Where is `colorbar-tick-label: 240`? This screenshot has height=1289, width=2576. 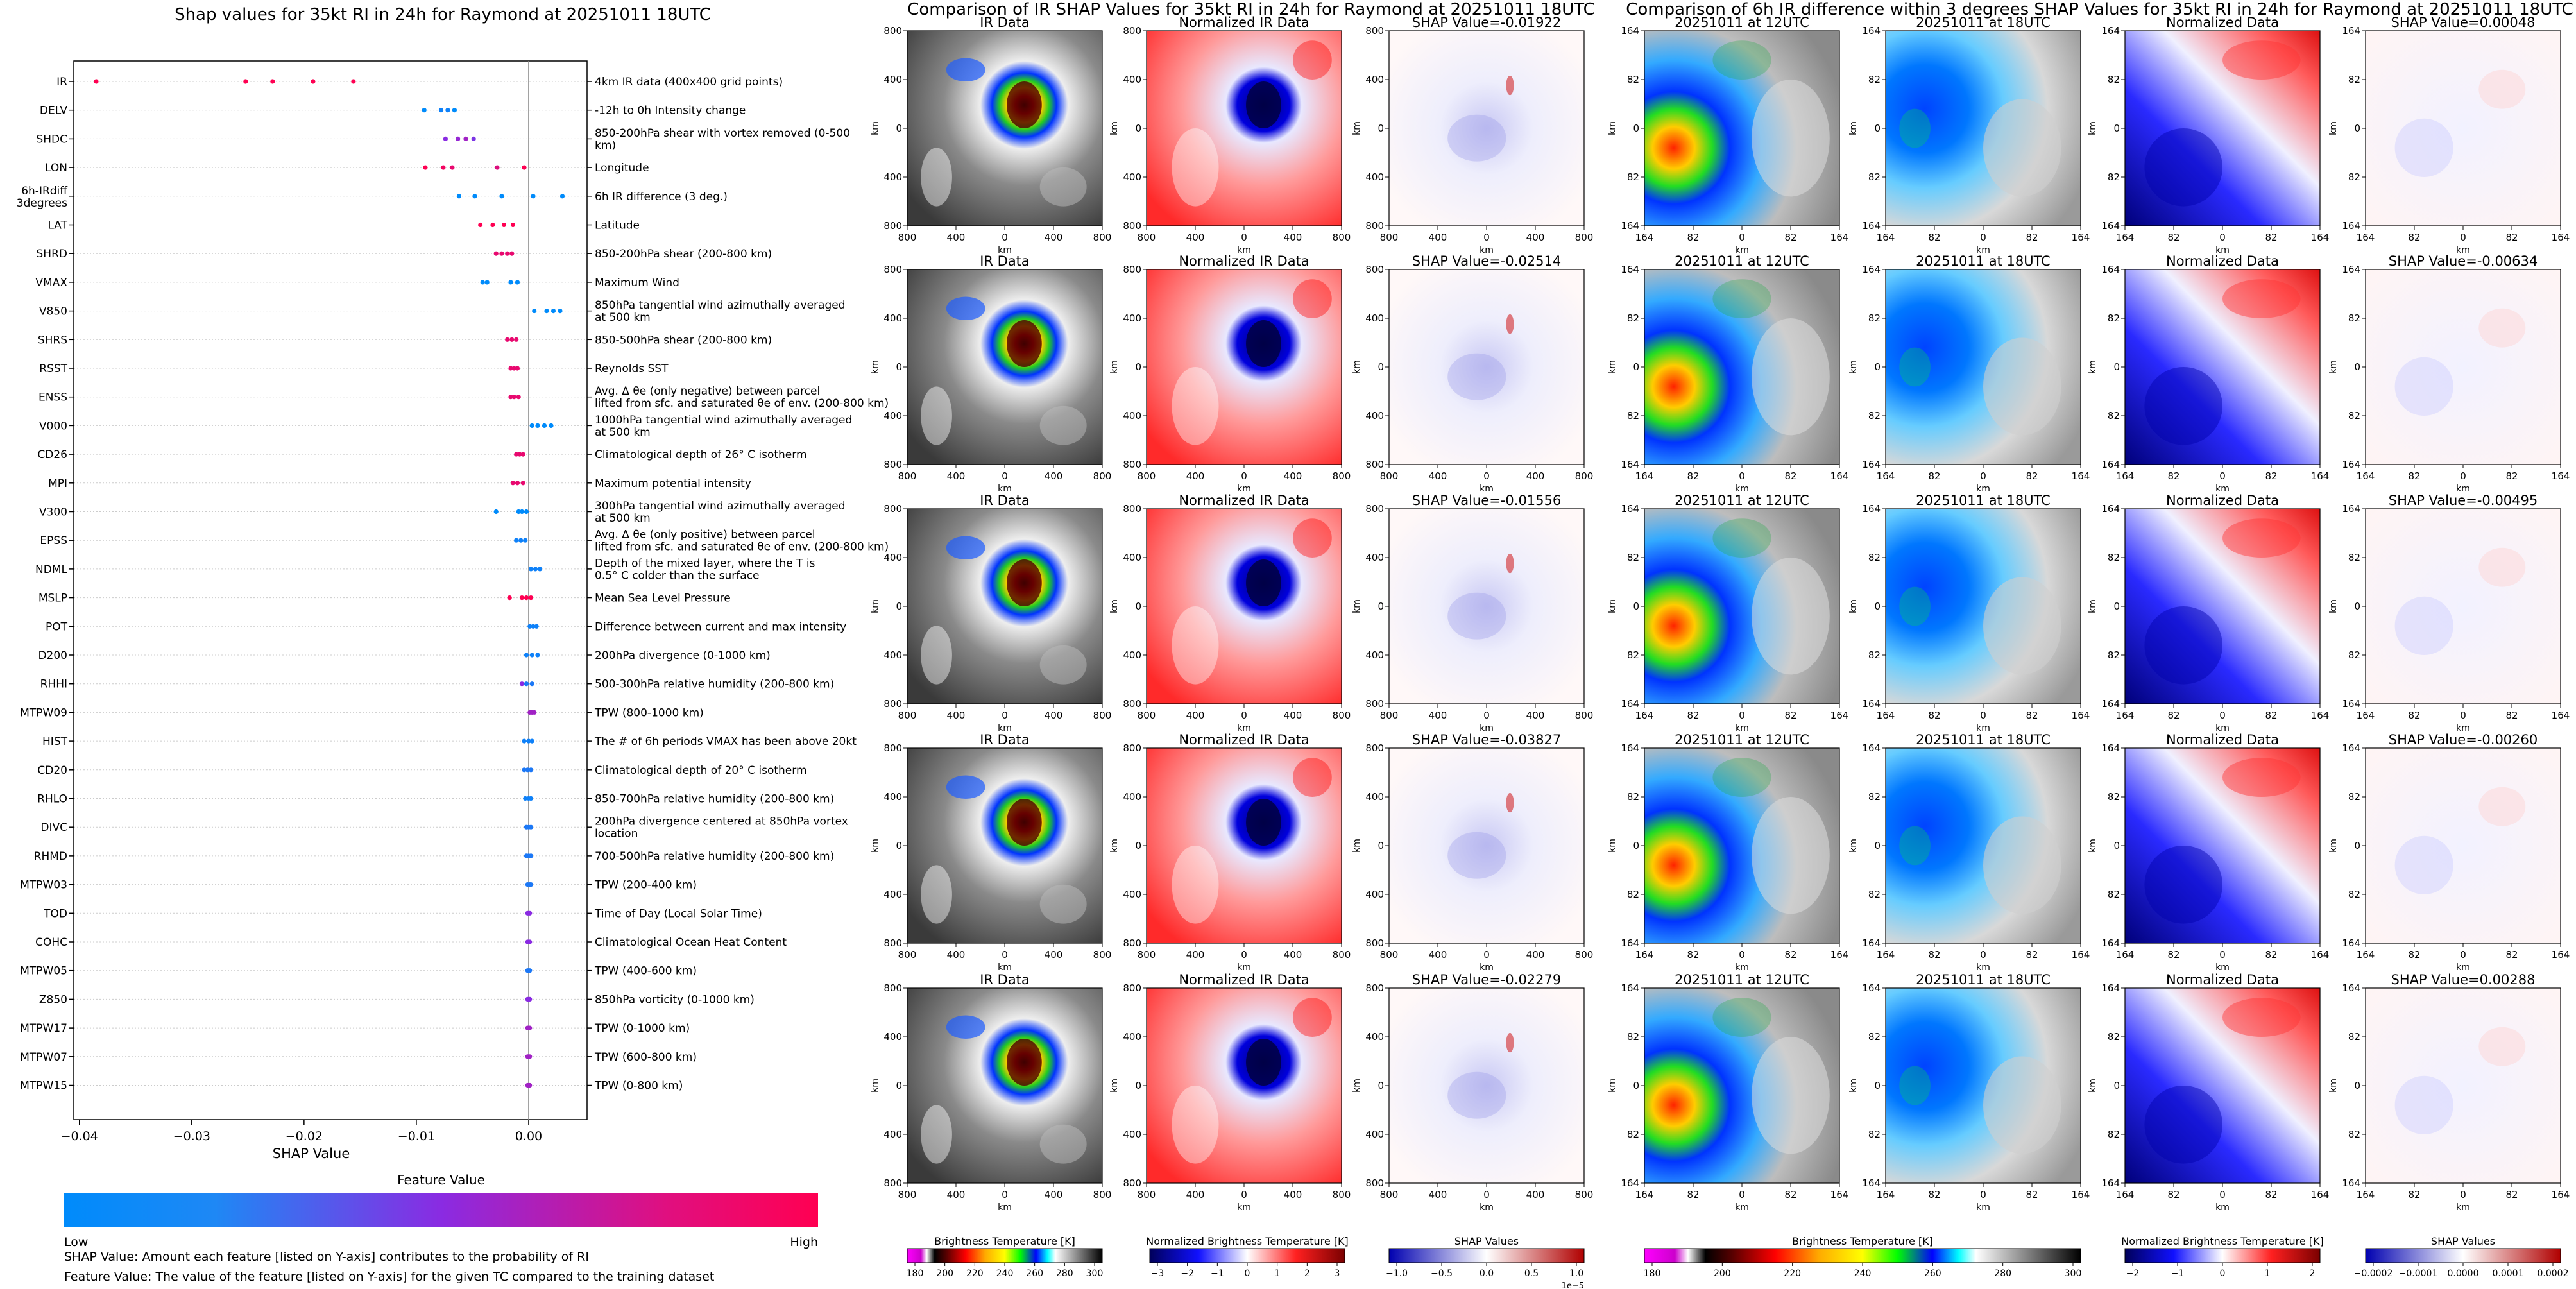
colorbar-tick-label: 240 is located at coordinates (1005, 1273).